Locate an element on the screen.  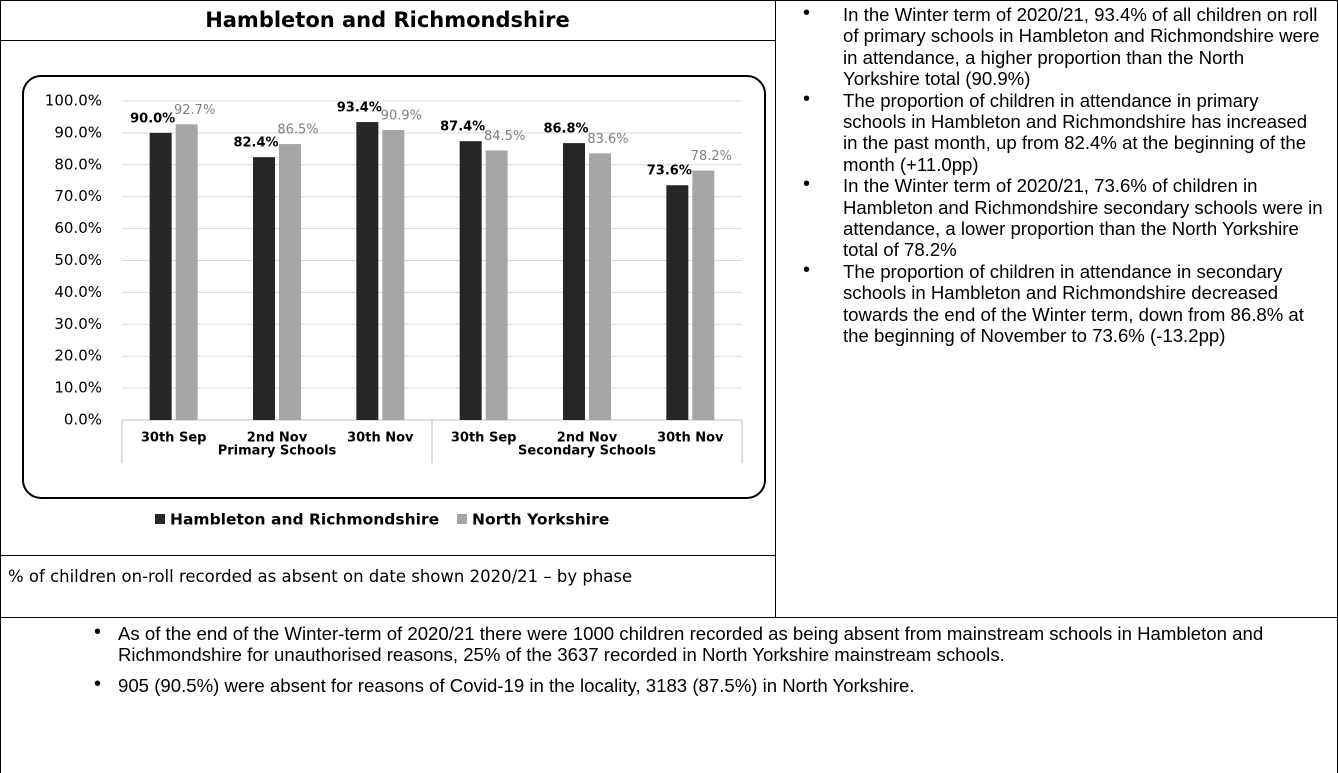
value-label: 73.6% is located at coordinates (669, 171).